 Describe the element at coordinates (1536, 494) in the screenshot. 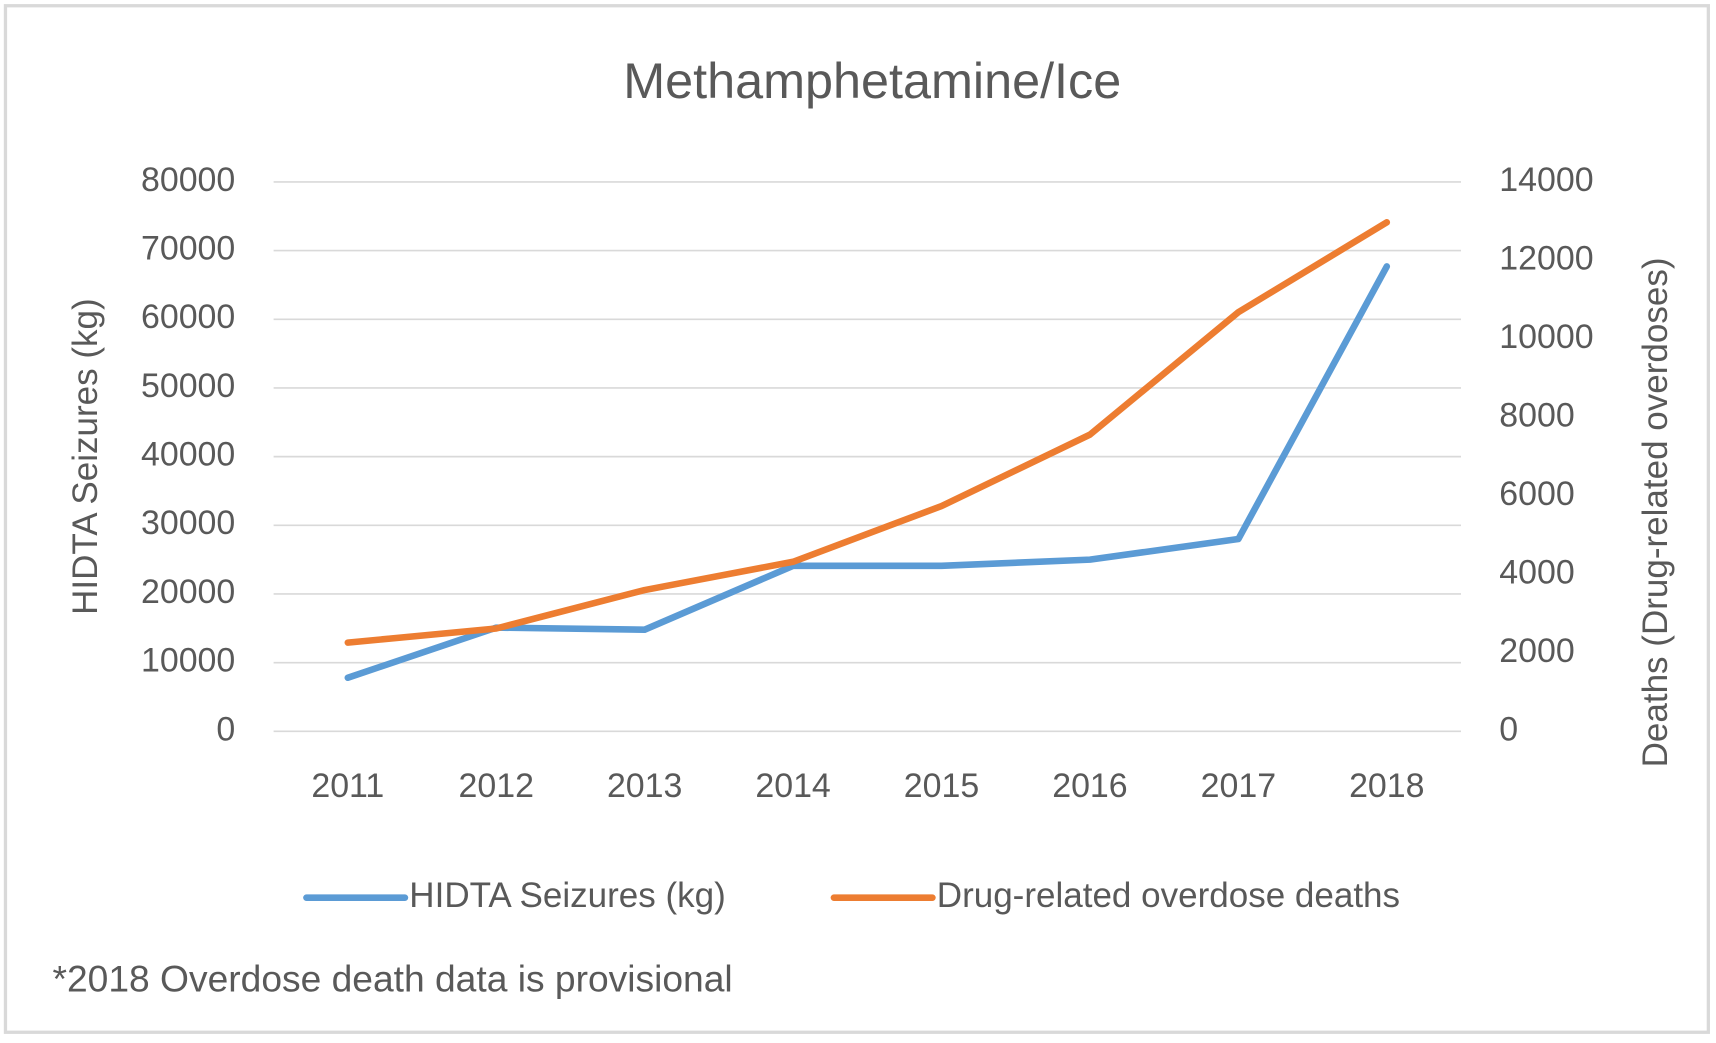

I see `y2-tick-label: 6000` at that location.